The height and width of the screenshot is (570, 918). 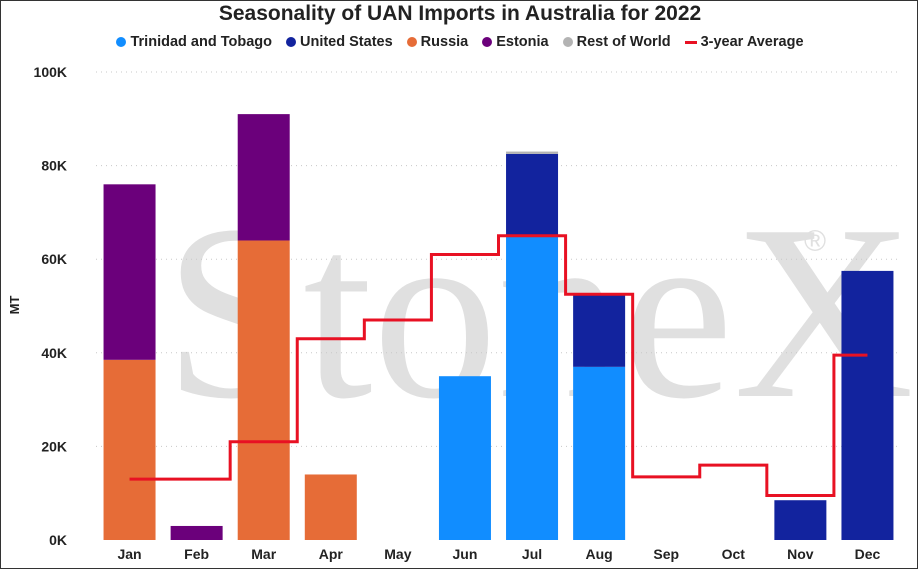 I want to click on legend-item-3-year-average: 3-year Average, so click(x=744, y=42).